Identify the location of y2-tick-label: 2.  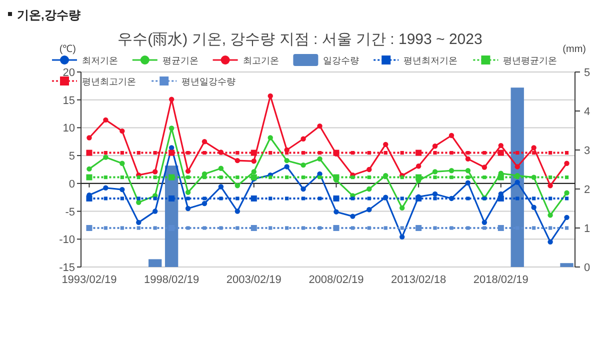
(587, 190).